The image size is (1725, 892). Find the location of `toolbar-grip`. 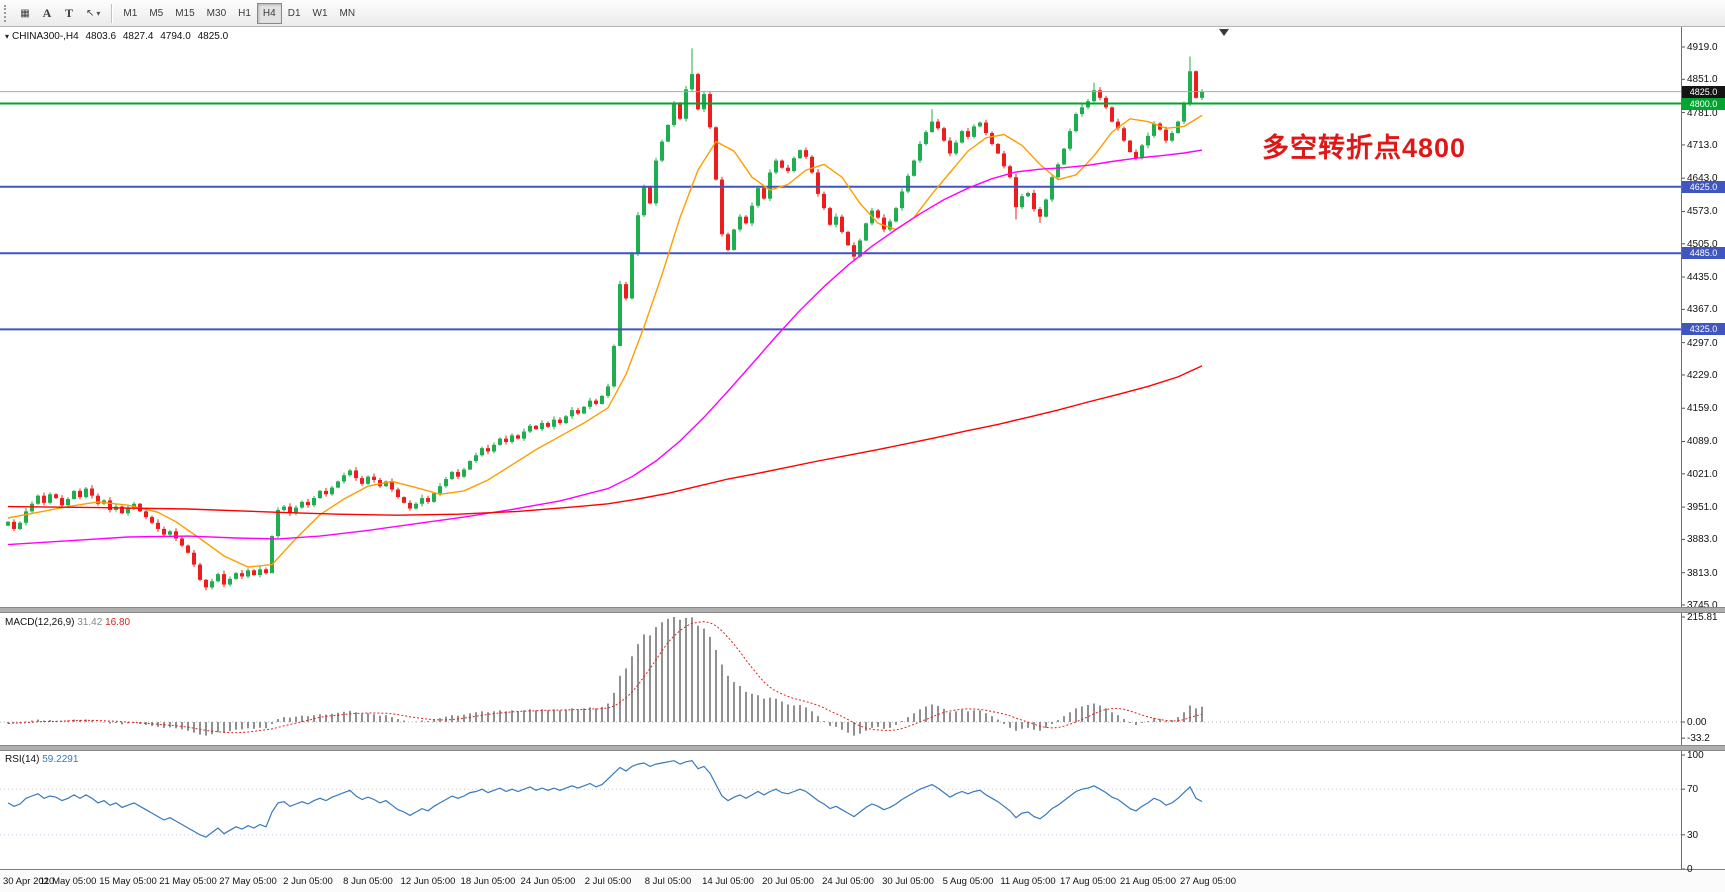

toolbar-grip is located at coordinates (6, 13).